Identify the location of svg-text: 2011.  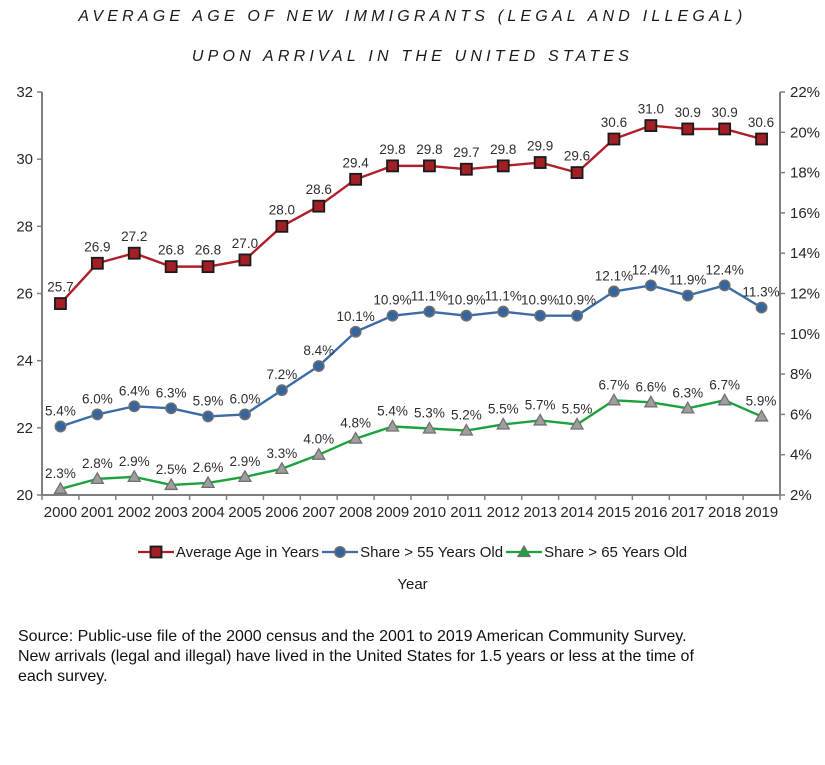
(466, 512).